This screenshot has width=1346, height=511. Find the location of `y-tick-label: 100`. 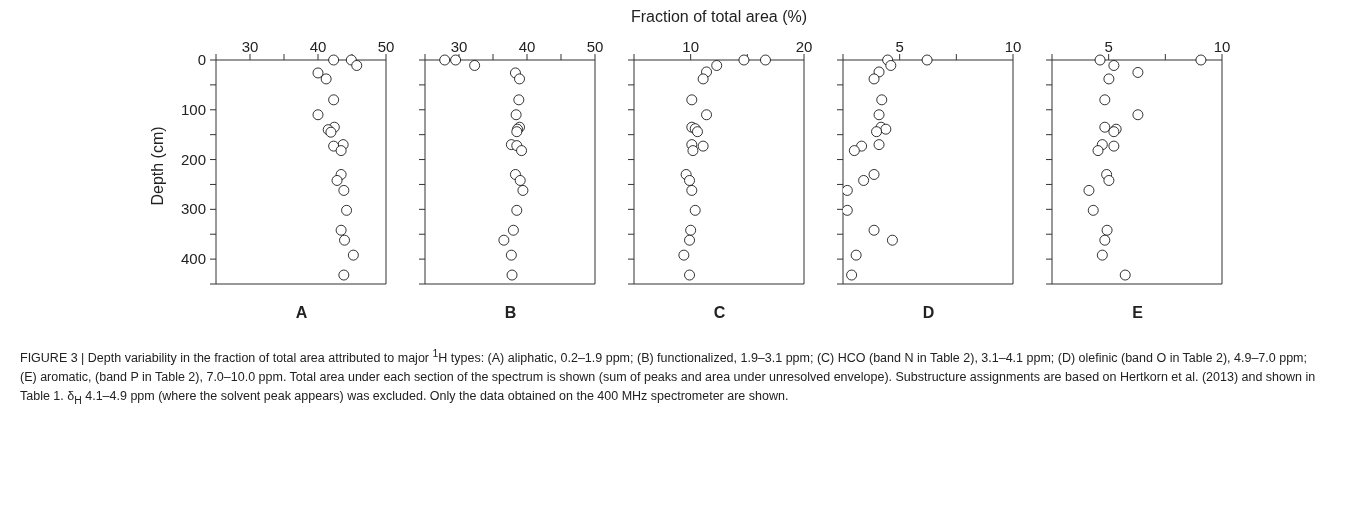

y-tick-label: 100 is located at coordinates (193, 109).